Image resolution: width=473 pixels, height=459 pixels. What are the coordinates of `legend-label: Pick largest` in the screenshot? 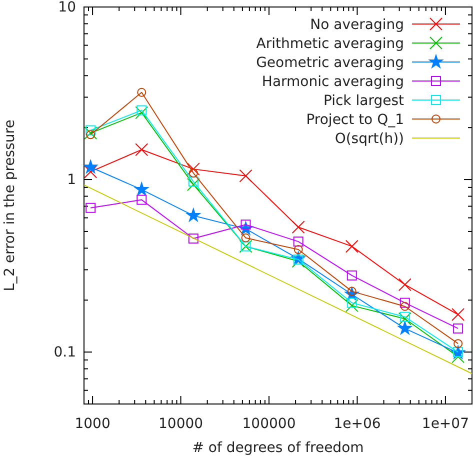 It's located at (364, 101).